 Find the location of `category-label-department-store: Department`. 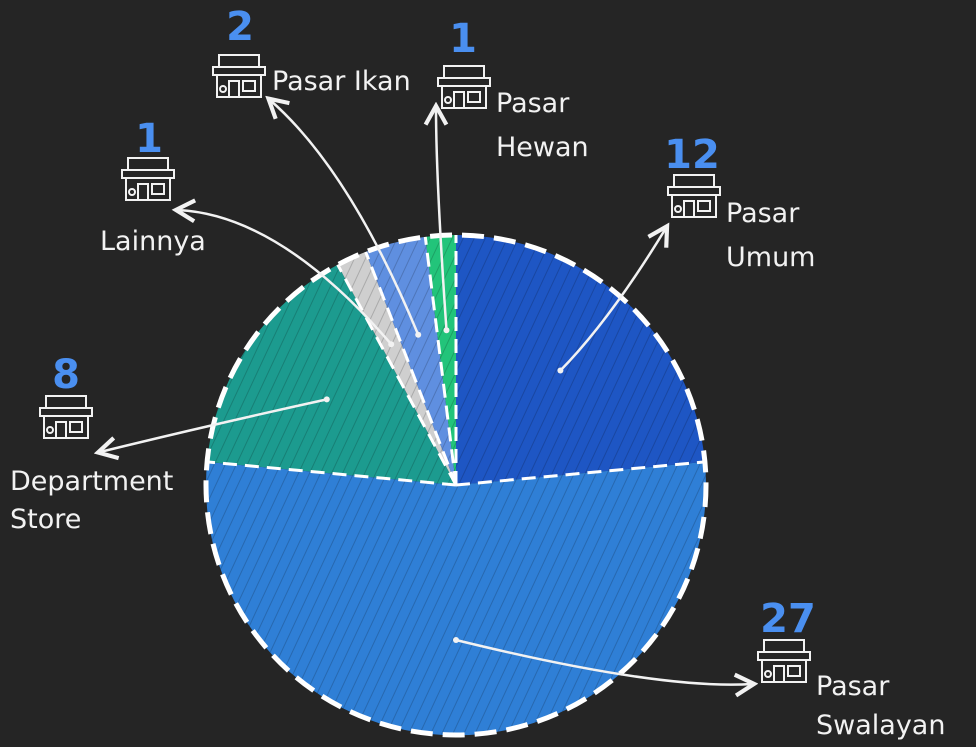

category-label-department-store: Department is located at coordinates (91, 481).